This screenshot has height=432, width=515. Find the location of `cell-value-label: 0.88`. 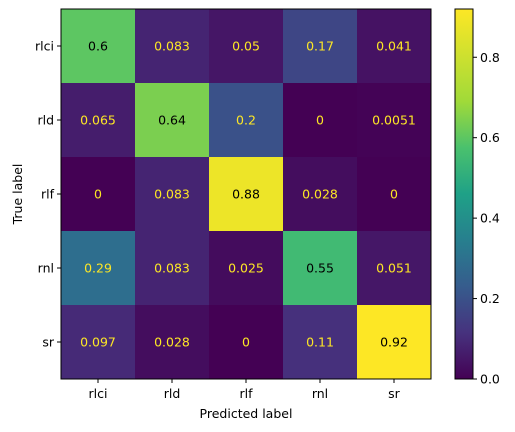

cell-value-label: 0.88 is located at coordinates (246, 194).